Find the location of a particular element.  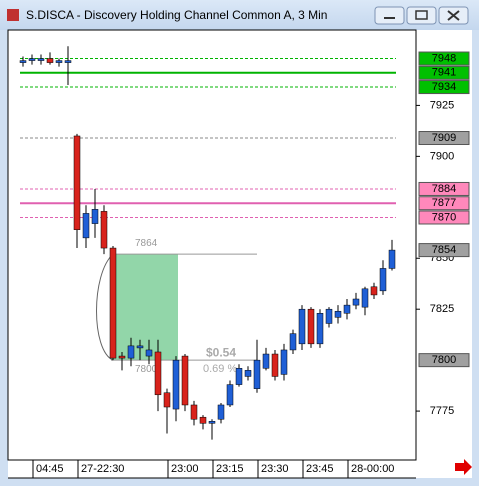

measure-curve is located at coordinates (105, 307).